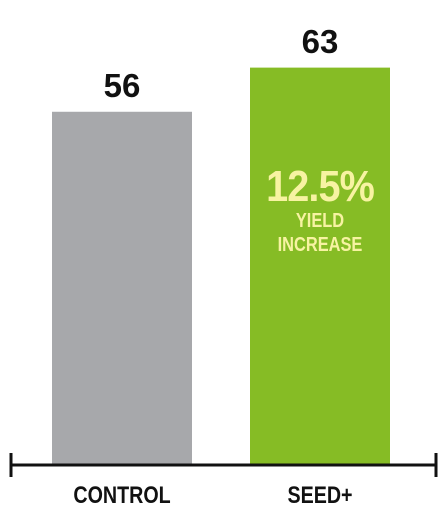 The width and height of the screenshot is (440, 515). What do you see at coordinates (320, 186) in the screenshot?
I see `annotation-percent: 12.5%` at bounding box center [320, 186].